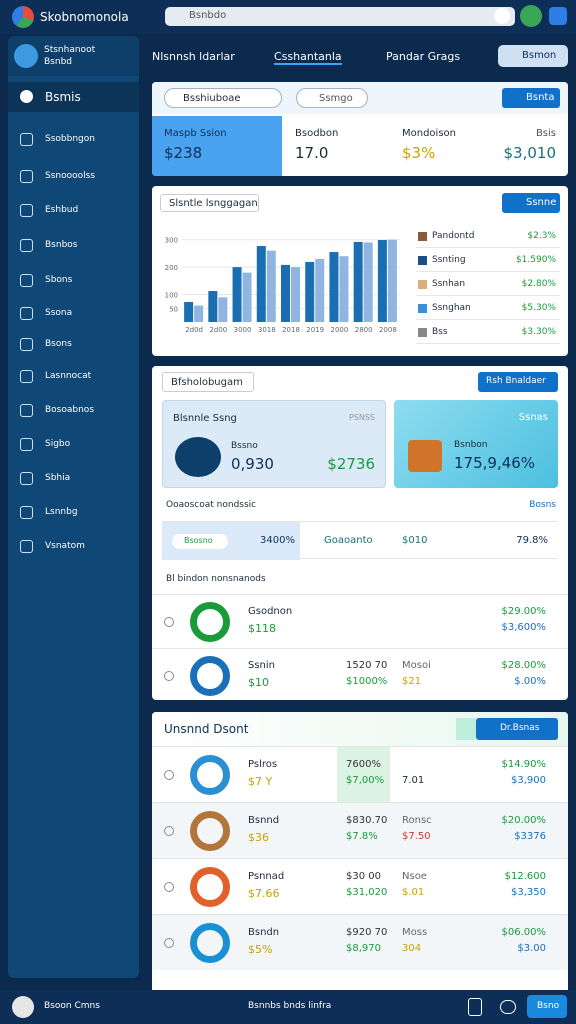 The height and width of the screenshot is (1024, 576). What do you see at coordinates (61, 245) in the screenshot?
I see `nav-label: Bsnbos` at bounding box center [61, 245].